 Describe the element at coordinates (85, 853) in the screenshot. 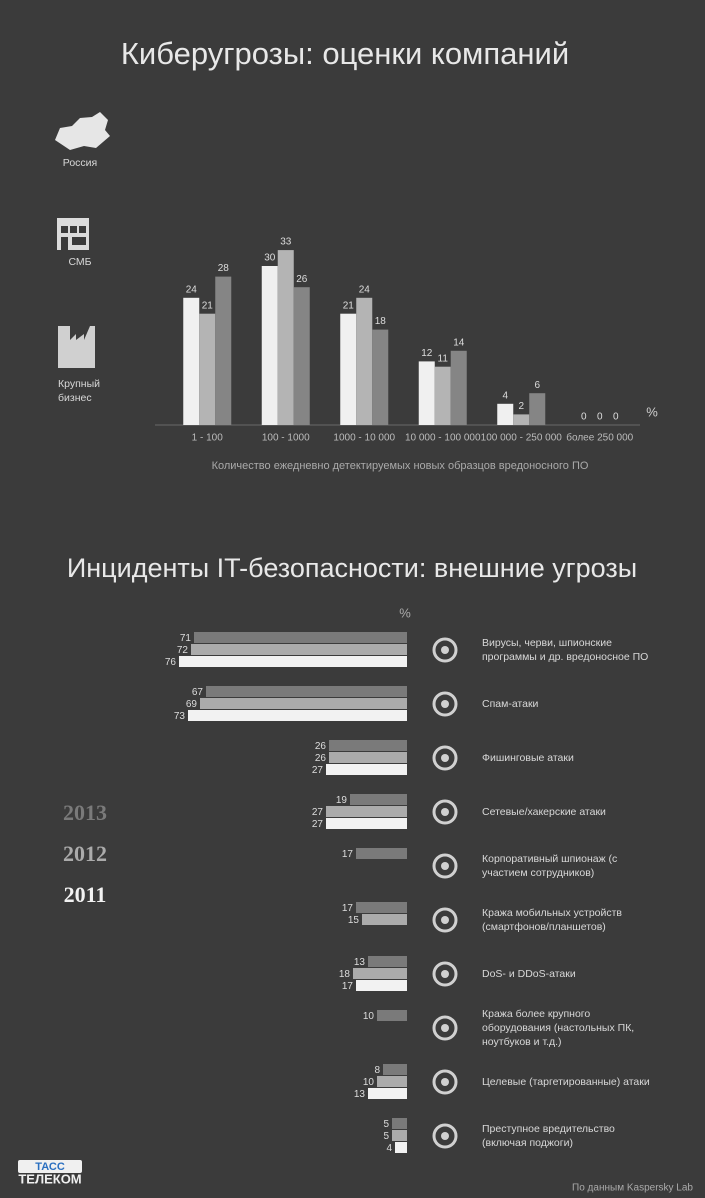

I see `legend-label: 2012` at that location.